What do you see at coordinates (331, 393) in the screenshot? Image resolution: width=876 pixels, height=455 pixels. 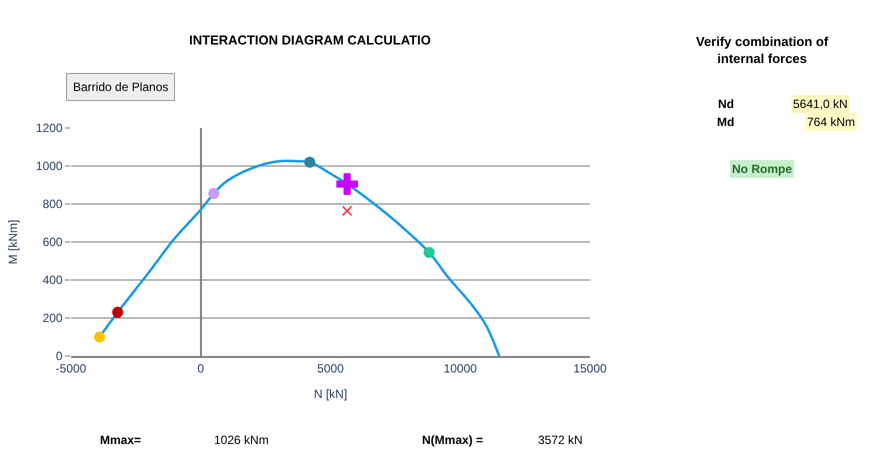 I see `x-axis-title: N [kN]` at bounding box center [331, 393].